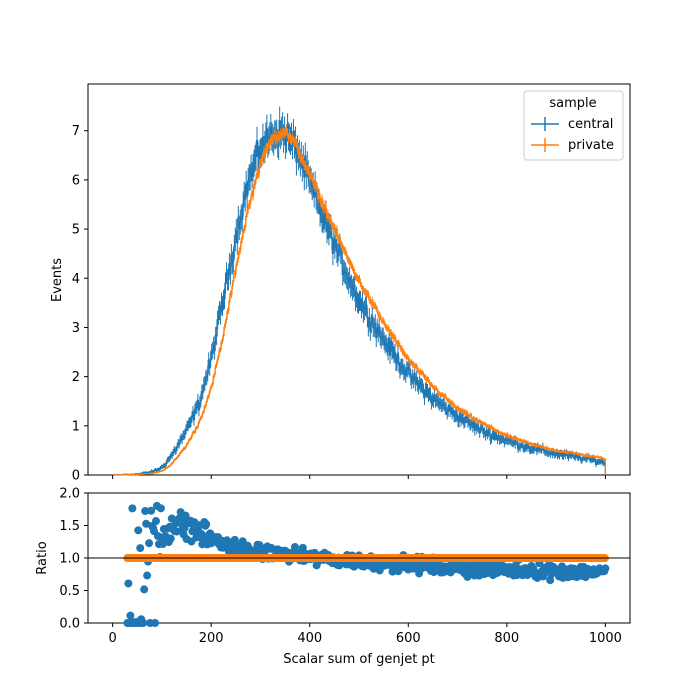 The height and width of the screenshot is (700, 700). I want to click on top-y-tick-label: 7, so click(76, 131).